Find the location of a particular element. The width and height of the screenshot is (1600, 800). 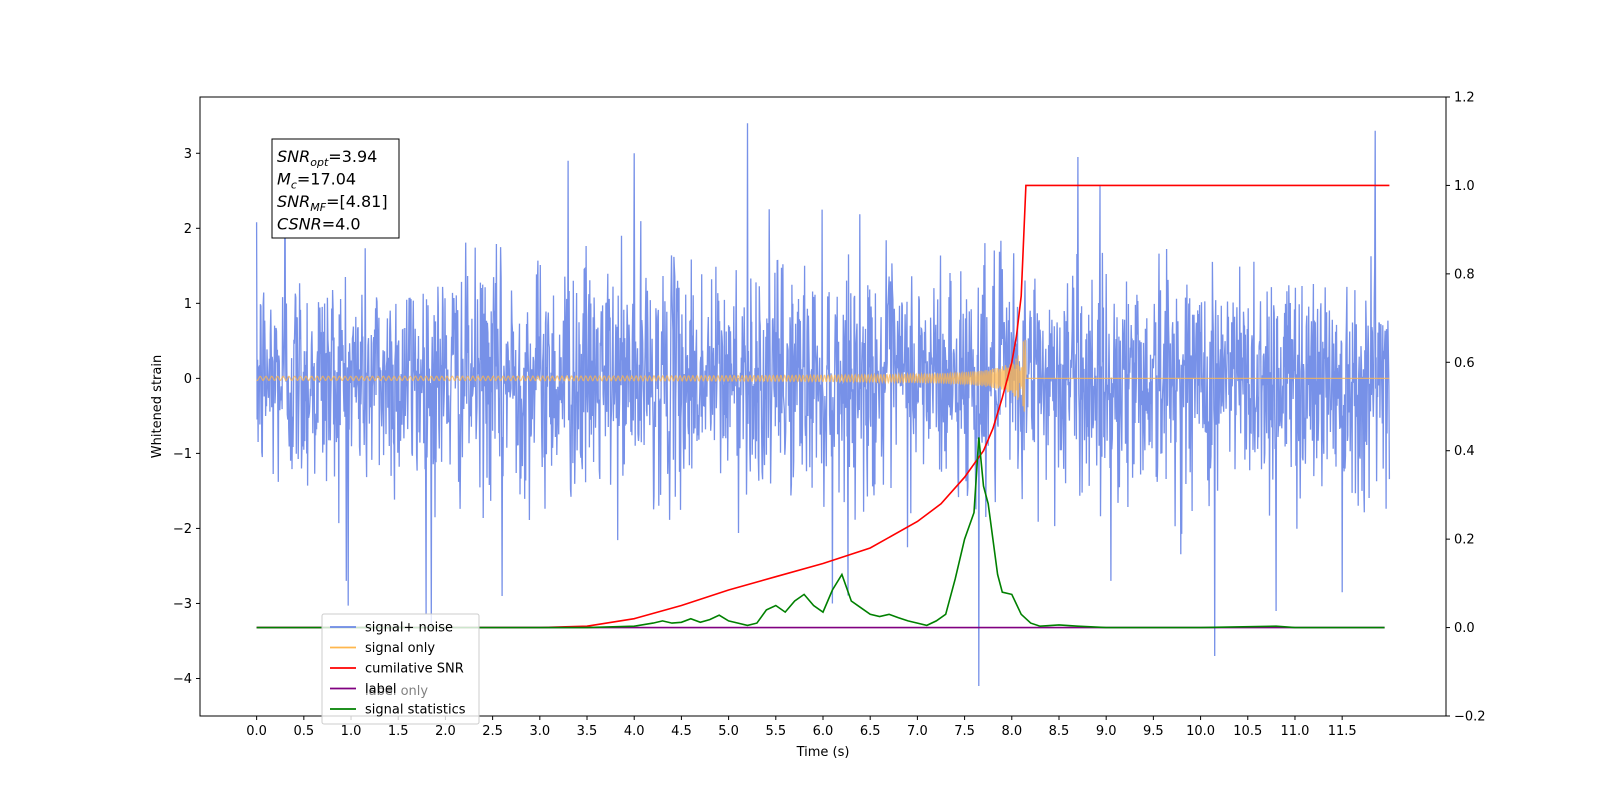

x-tick-label: 6.5 is located at coordinates (870, 731).